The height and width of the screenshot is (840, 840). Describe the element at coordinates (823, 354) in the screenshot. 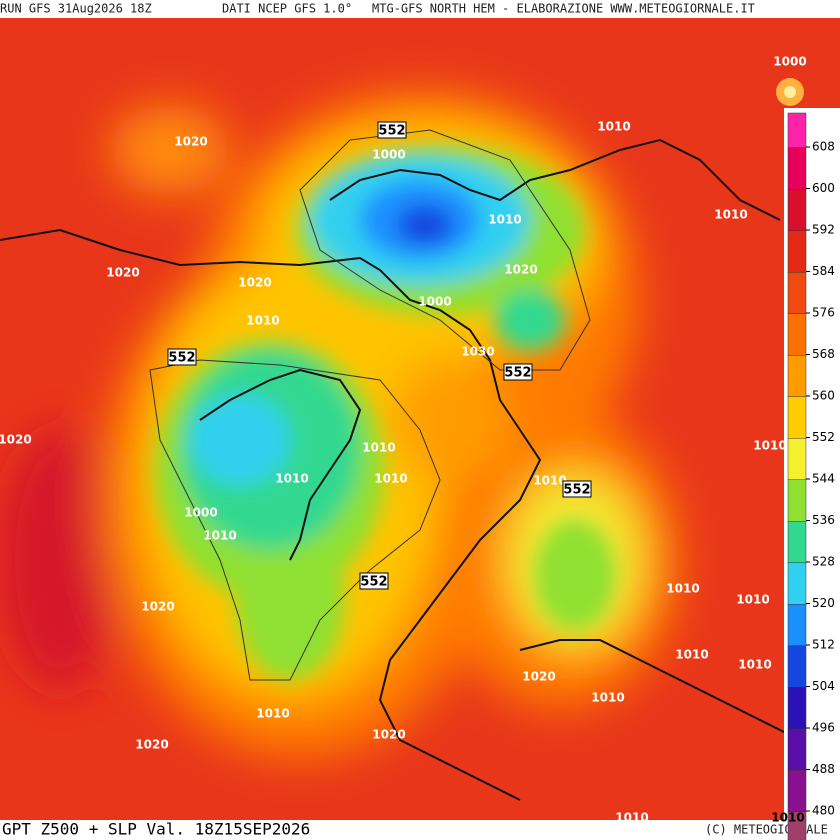

I see `colorbar-label: 568` at that location.